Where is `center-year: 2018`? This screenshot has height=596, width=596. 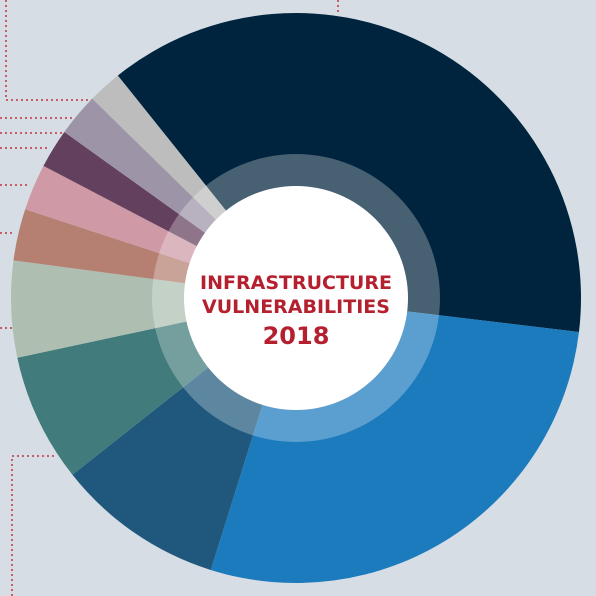 center-year: 2018 is located at coordinates (296, 336).